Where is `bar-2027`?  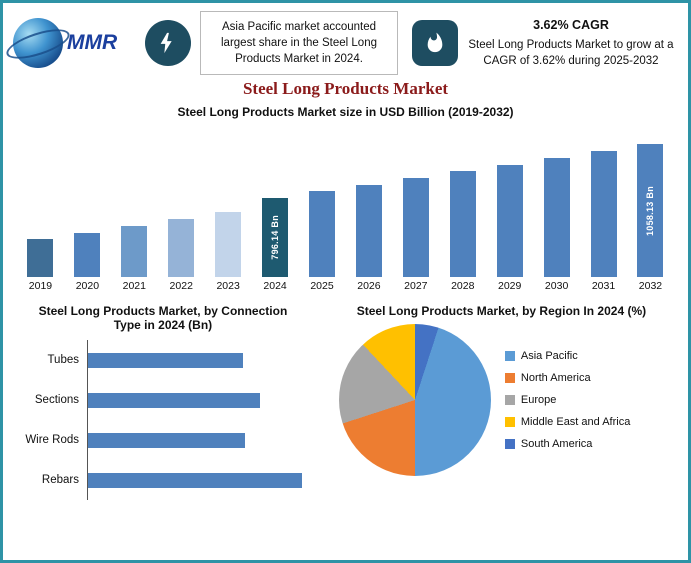
bar-2027 is located at coordinates (415, 228).